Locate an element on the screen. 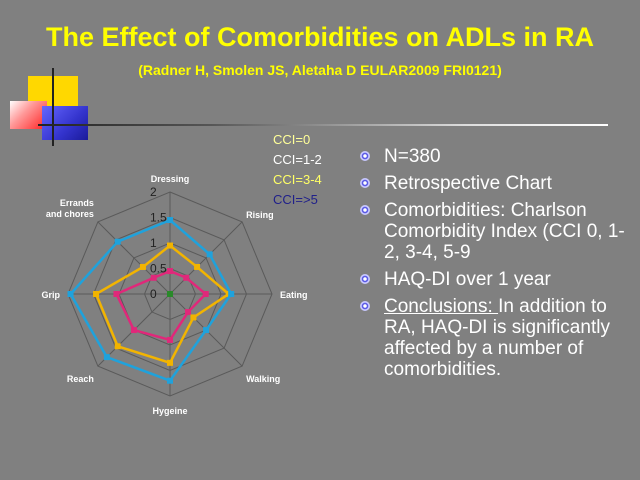 Image resolution: width=640 pixels, height=480 pixels. tick-label: 0 is located at coordinates (153, 294).